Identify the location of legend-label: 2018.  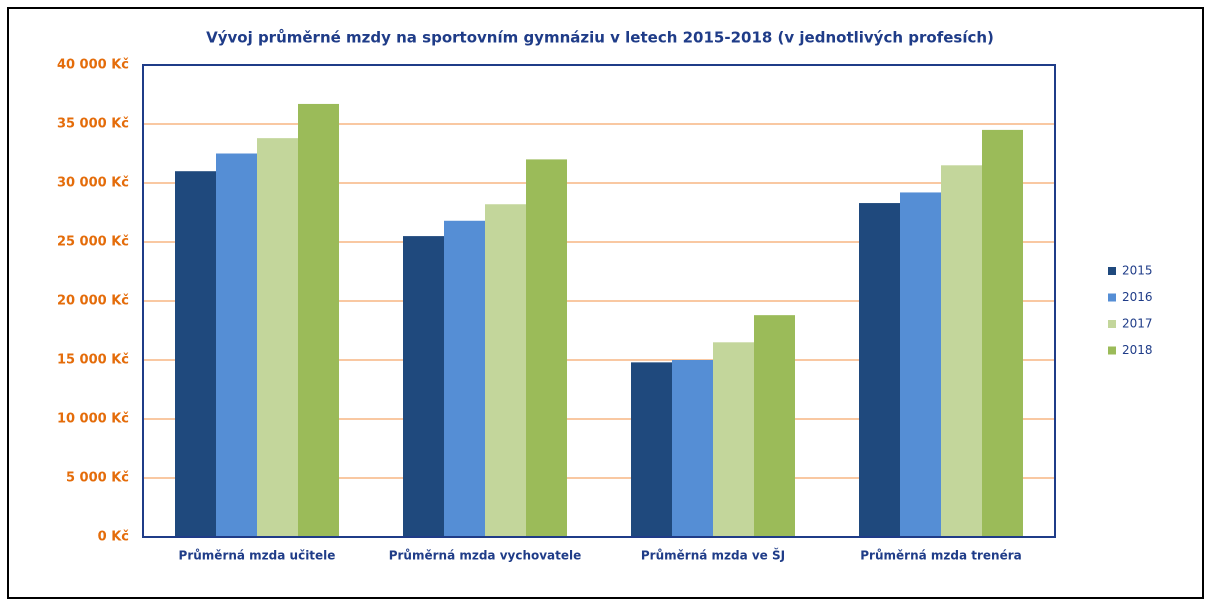
(1137, 350).